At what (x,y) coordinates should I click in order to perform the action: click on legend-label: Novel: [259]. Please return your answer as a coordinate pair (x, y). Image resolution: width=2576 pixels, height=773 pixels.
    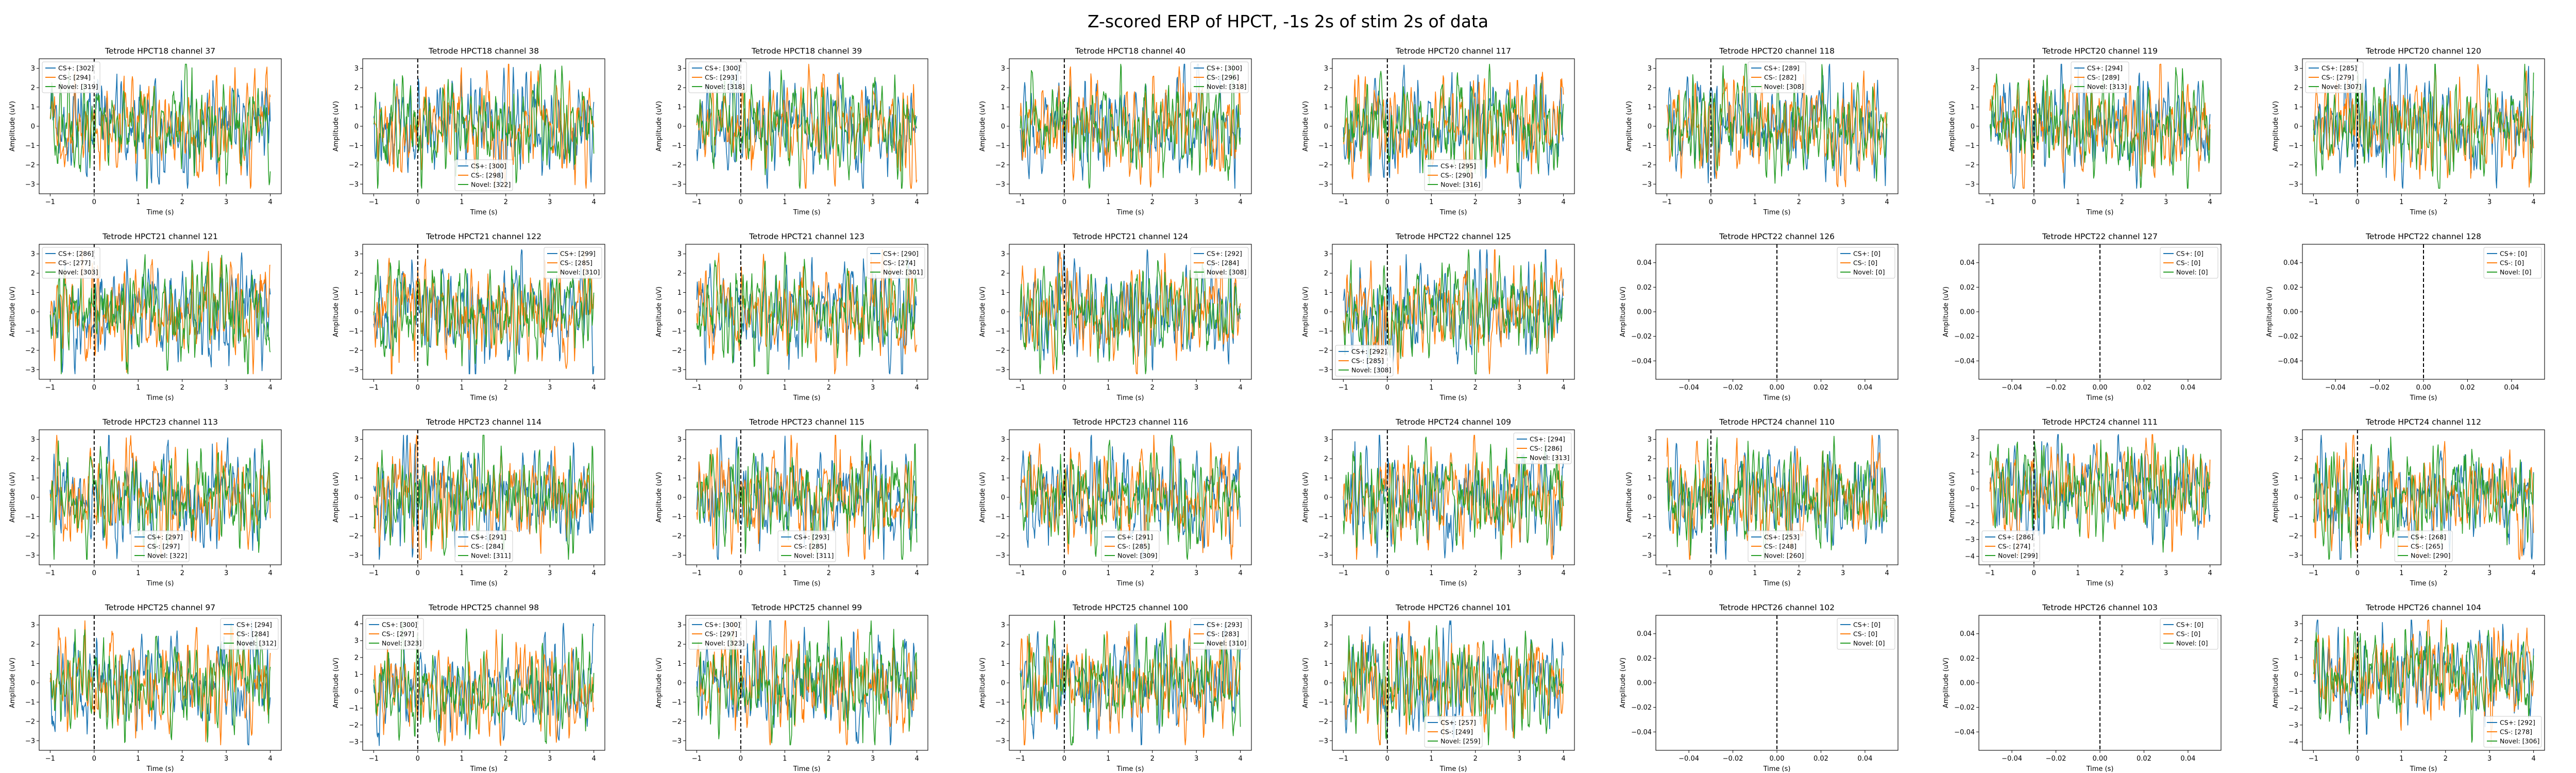
    Looking at the image, I should click on (1460, 741).